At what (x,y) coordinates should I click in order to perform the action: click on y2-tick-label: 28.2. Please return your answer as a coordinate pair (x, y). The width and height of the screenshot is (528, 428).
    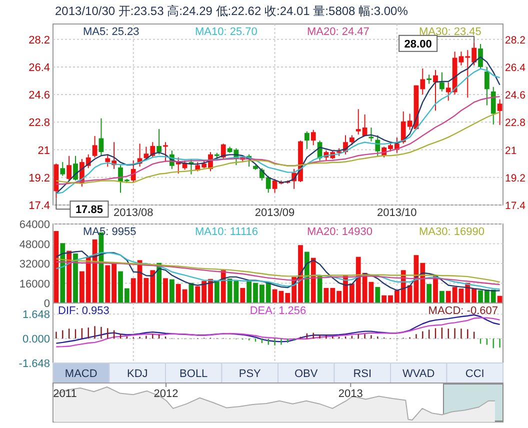
    Looking at the image, I should click on (515, 40).